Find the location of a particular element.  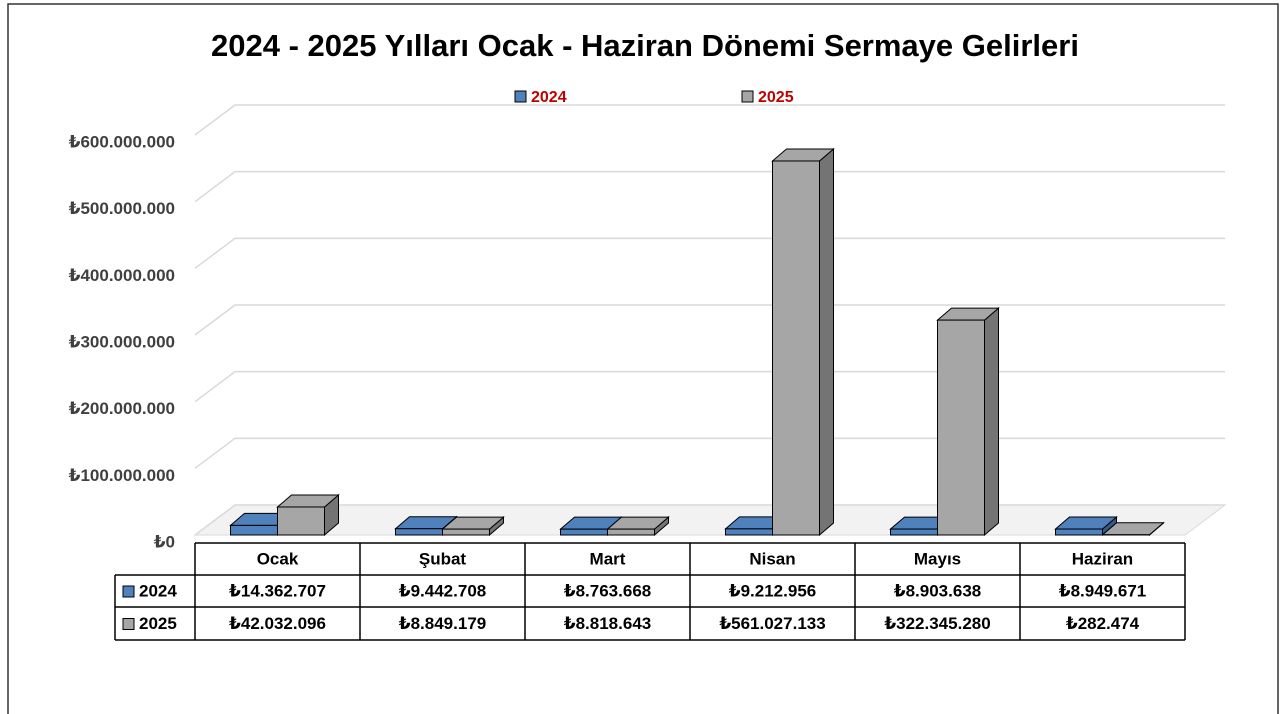

table-value: ₺42.032.096 is located at coordinates (277, 623).